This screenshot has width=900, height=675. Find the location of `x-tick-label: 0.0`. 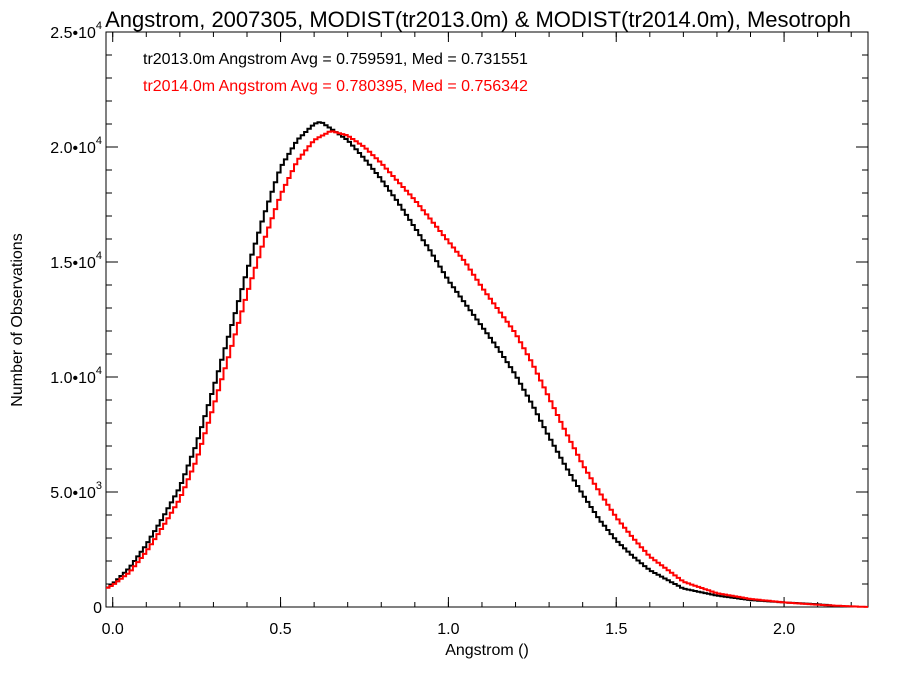

x-tick-label: 0.0 is located at coordinates (113, 629).